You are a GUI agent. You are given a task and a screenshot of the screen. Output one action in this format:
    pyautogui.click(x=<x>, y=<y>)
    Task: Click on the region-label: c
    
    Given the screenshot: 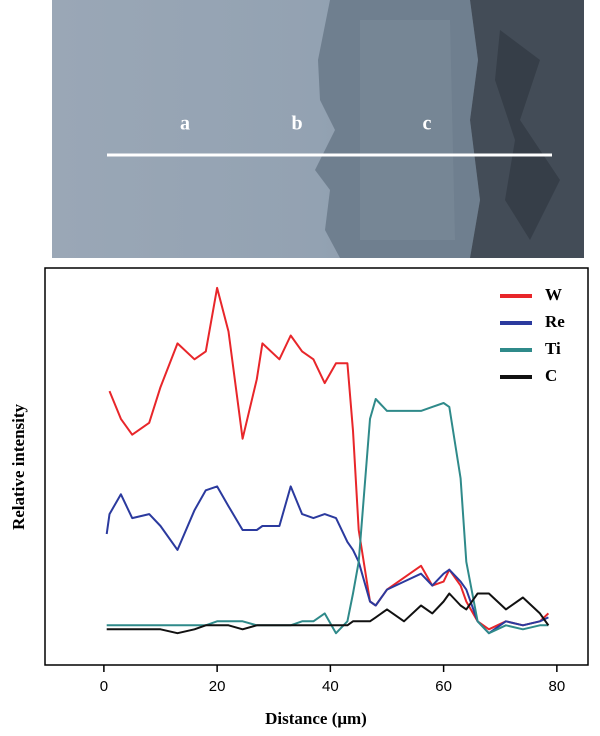 What is the action you would take?
    pyautogui.click(x=427, y=124)
    